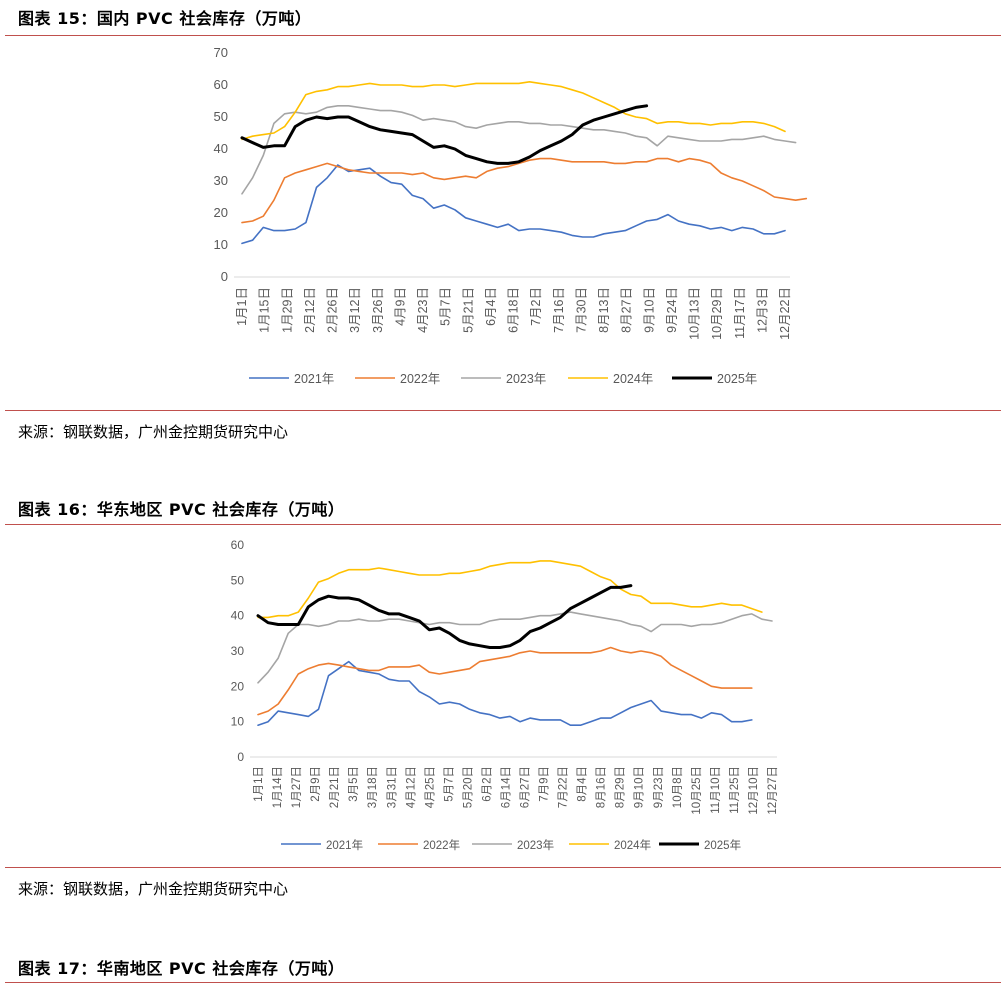  Describe the element at coordinates (695, 313) in the screenshot. I see `x-tick-label: 10月13日` at that location.